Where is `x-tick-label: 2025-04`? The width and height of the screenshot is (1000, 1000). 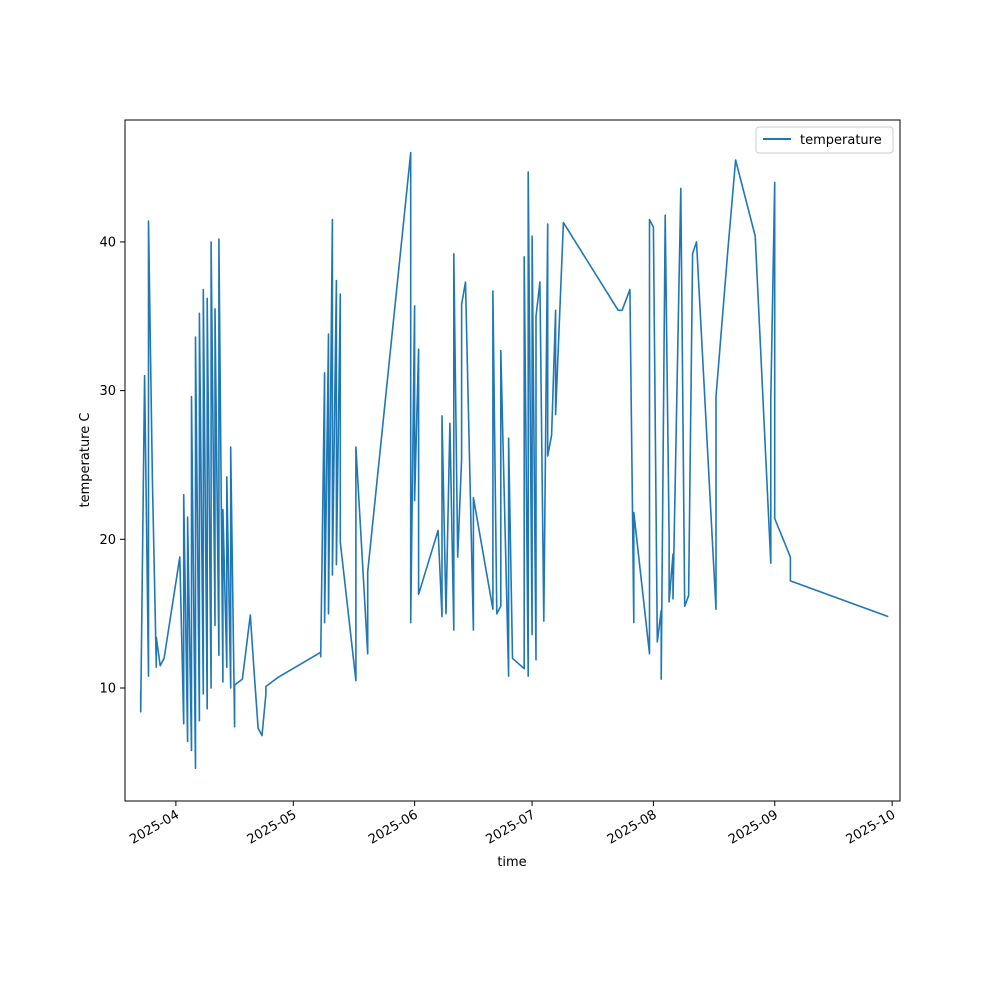 x-tick-label: 2025-04 is located at coordinates (154, 827).